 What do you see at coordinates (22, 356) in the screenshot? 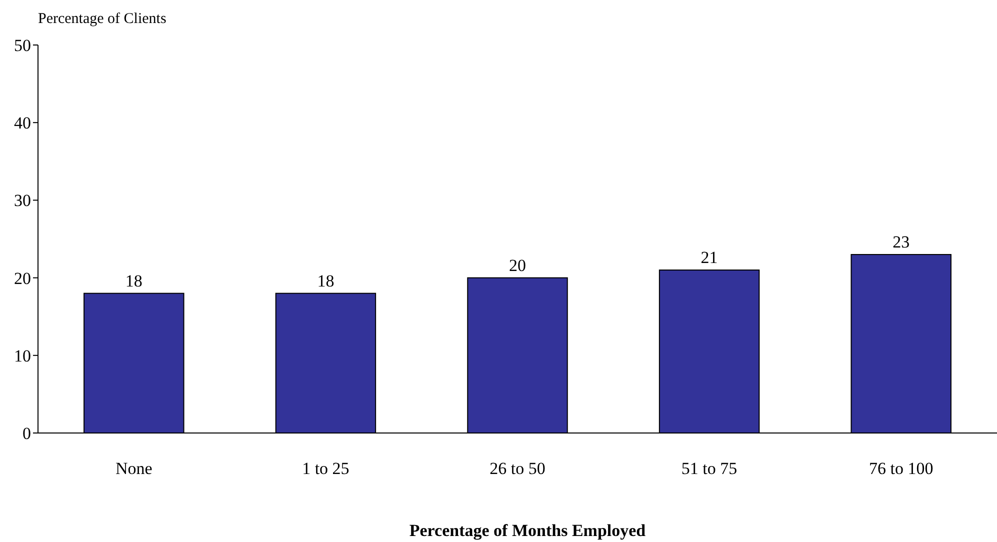
I see `y-tick-label: 10` at bounding box center [22, 356].